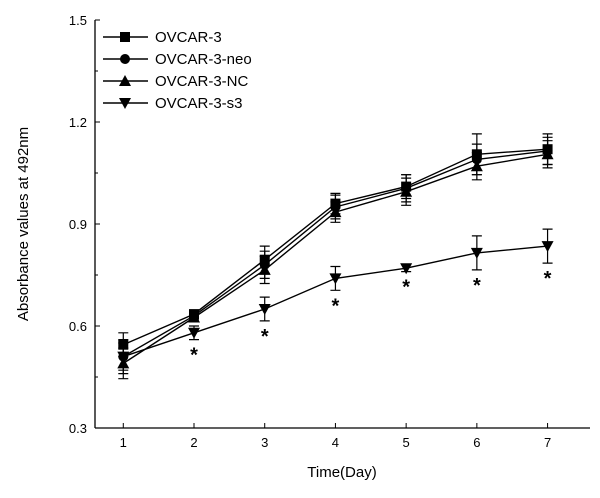  Describe the element at coordinates (476, 442) in the screenshot. I see `x-tick-label: 6` at that location.